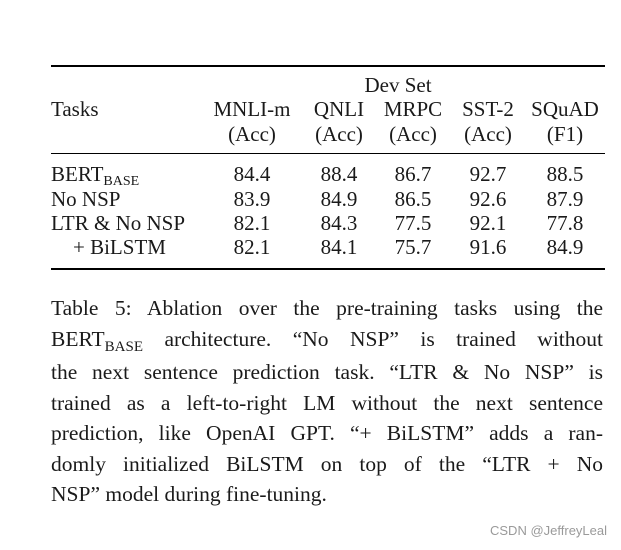  What do you see at coordinates (413, 247) in the screenshot?
I see `table-cell: 75.7` at bounding box center [413, 247].